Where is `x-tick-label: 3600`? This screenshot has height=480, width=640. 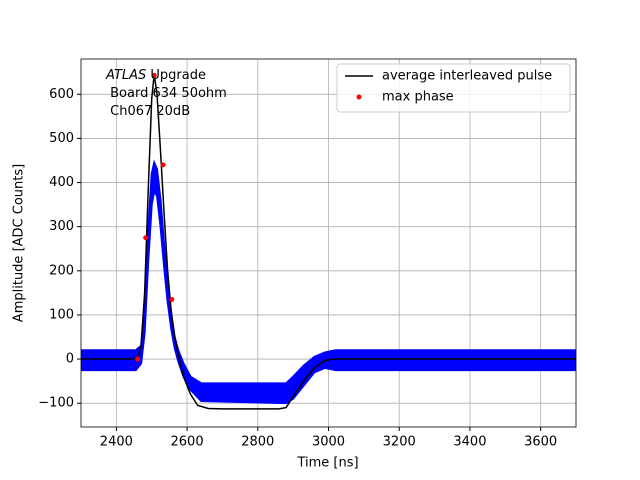
x-tick-label: 3600 is located at coordinates (540, 442).